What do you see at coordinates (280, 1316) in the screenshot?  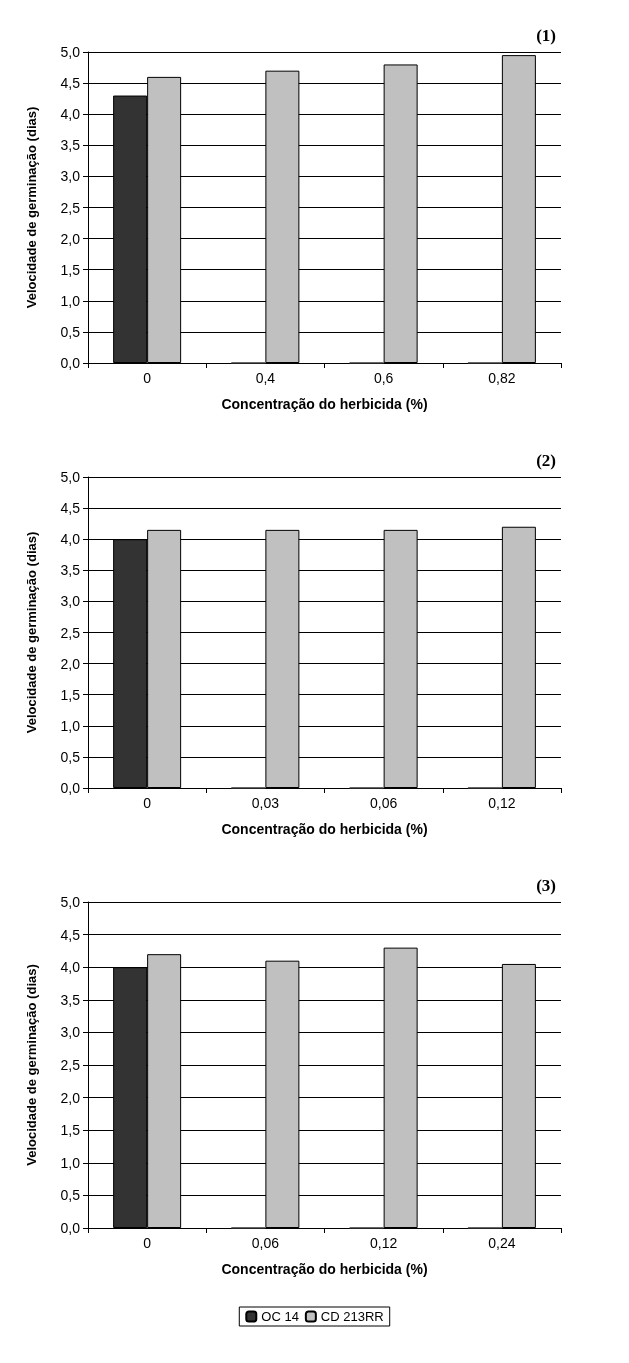 I see `legend-label: OC 14` at bounding box center [280, 1316].